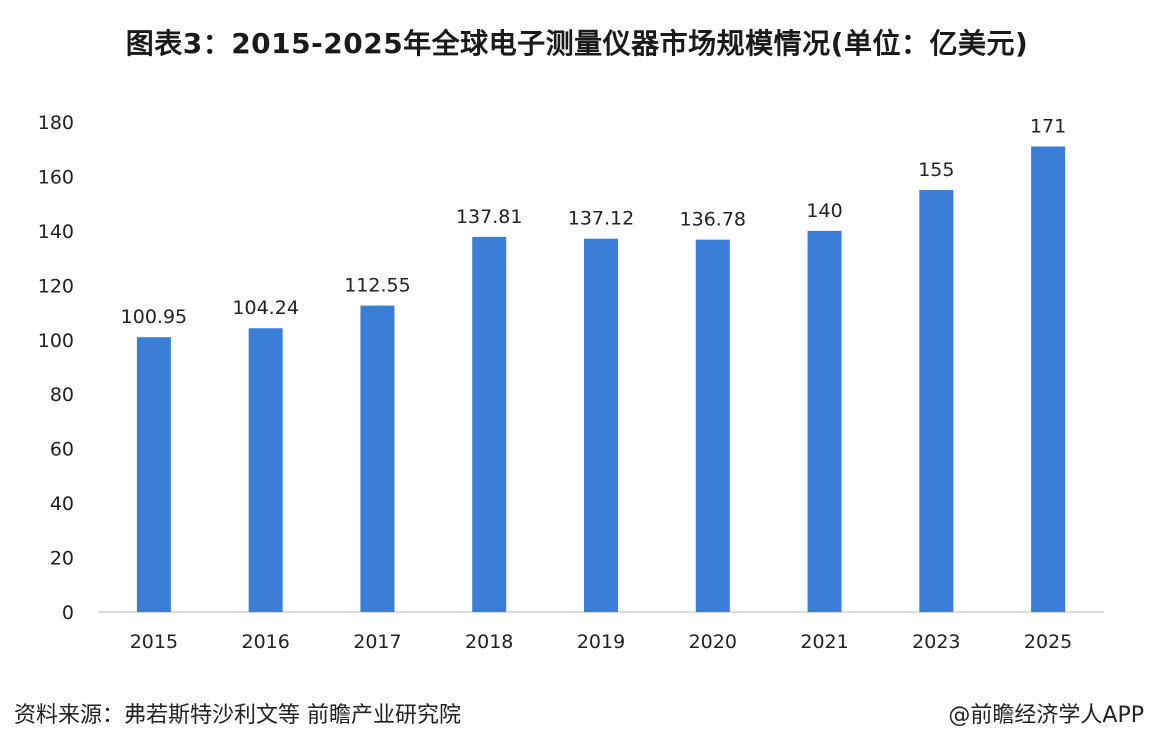 This screenshot has width=1154, height=752. What do you see at coordinates (1046, 715) in the screenshot?
I see `credit-note: @前瞻经济学人APP` at bounding box center [1046, 715].